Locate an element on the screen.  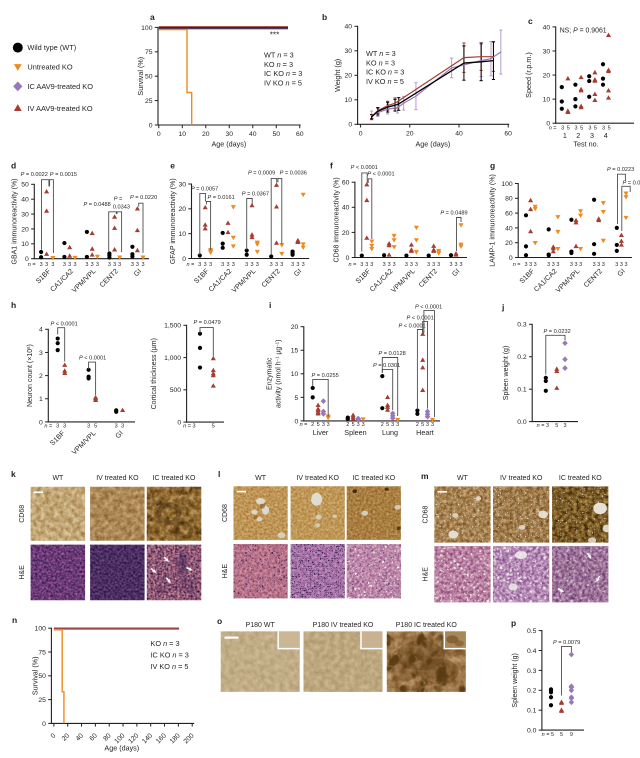
svg-text: 10 is located at coordinates (295, 374).